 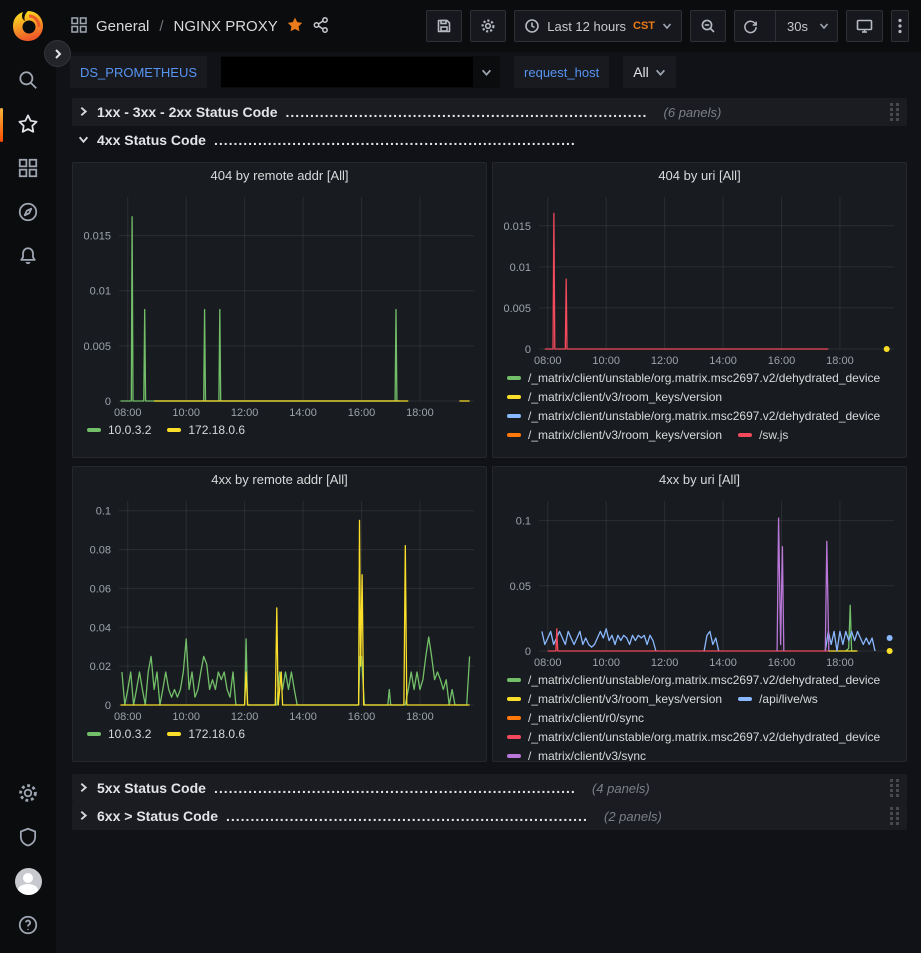 What do you see at coordinates (157, 816) in the screenshot?
I see `row-title: 6xx > Status Code` at bounding box center [157, 816].